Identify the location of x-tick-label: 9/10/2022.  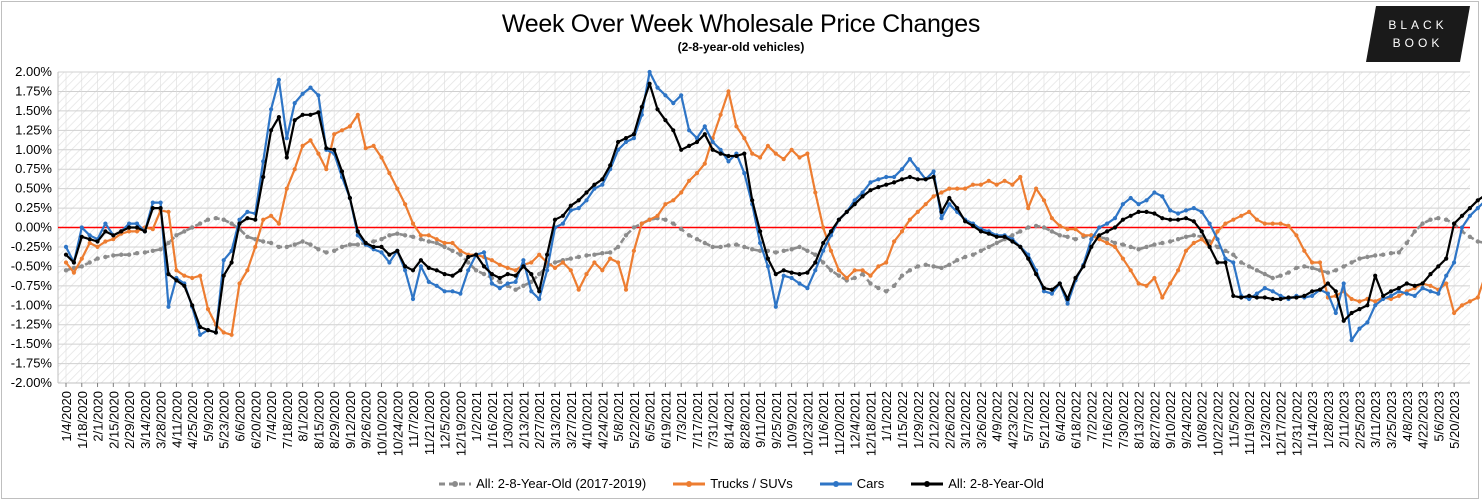
(1170, 420).